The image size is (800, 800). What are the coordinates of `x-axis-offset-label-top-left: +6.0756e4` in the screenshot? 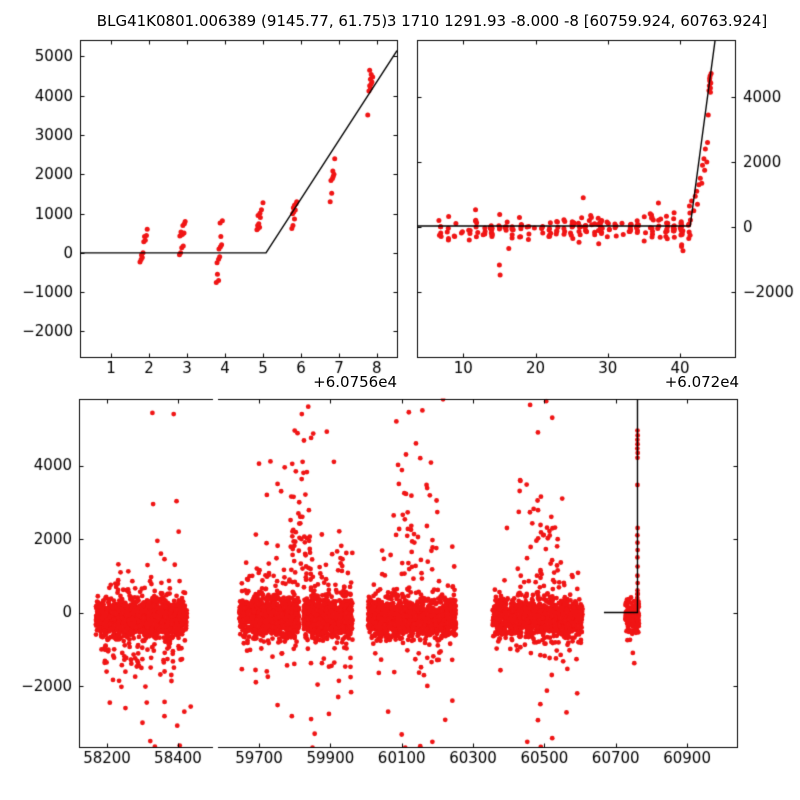 It's located at (355, 382).